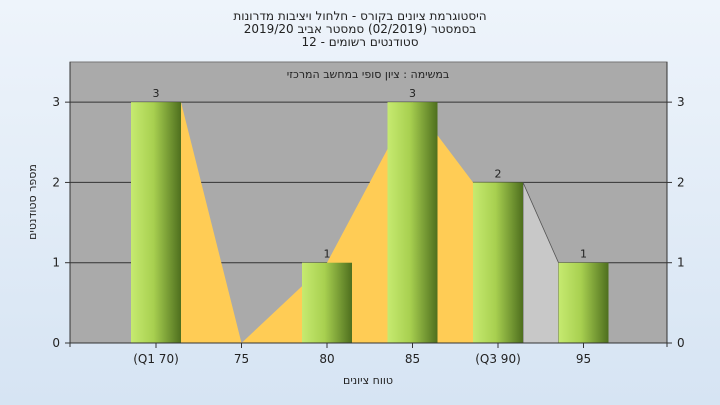  Describe the element at coordinates (583, 359) in the screenshot. I see `x-tick-label-5: 95` at that location.